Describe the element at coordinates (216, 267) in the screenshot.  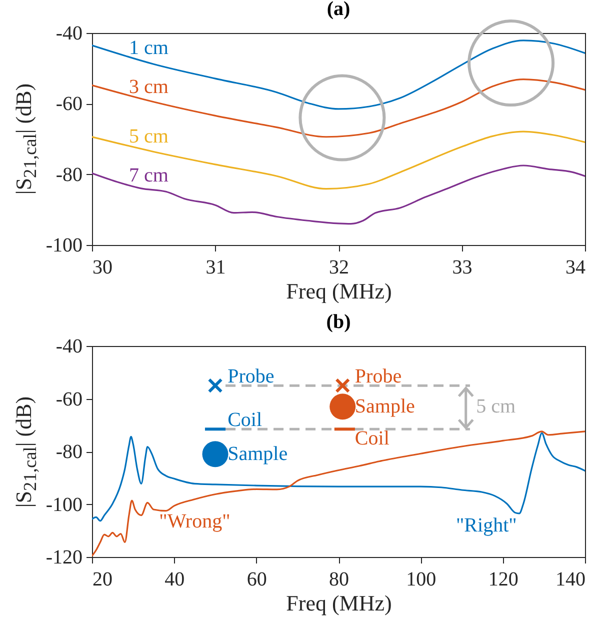
I see `x-tick-label: 31` at that location.